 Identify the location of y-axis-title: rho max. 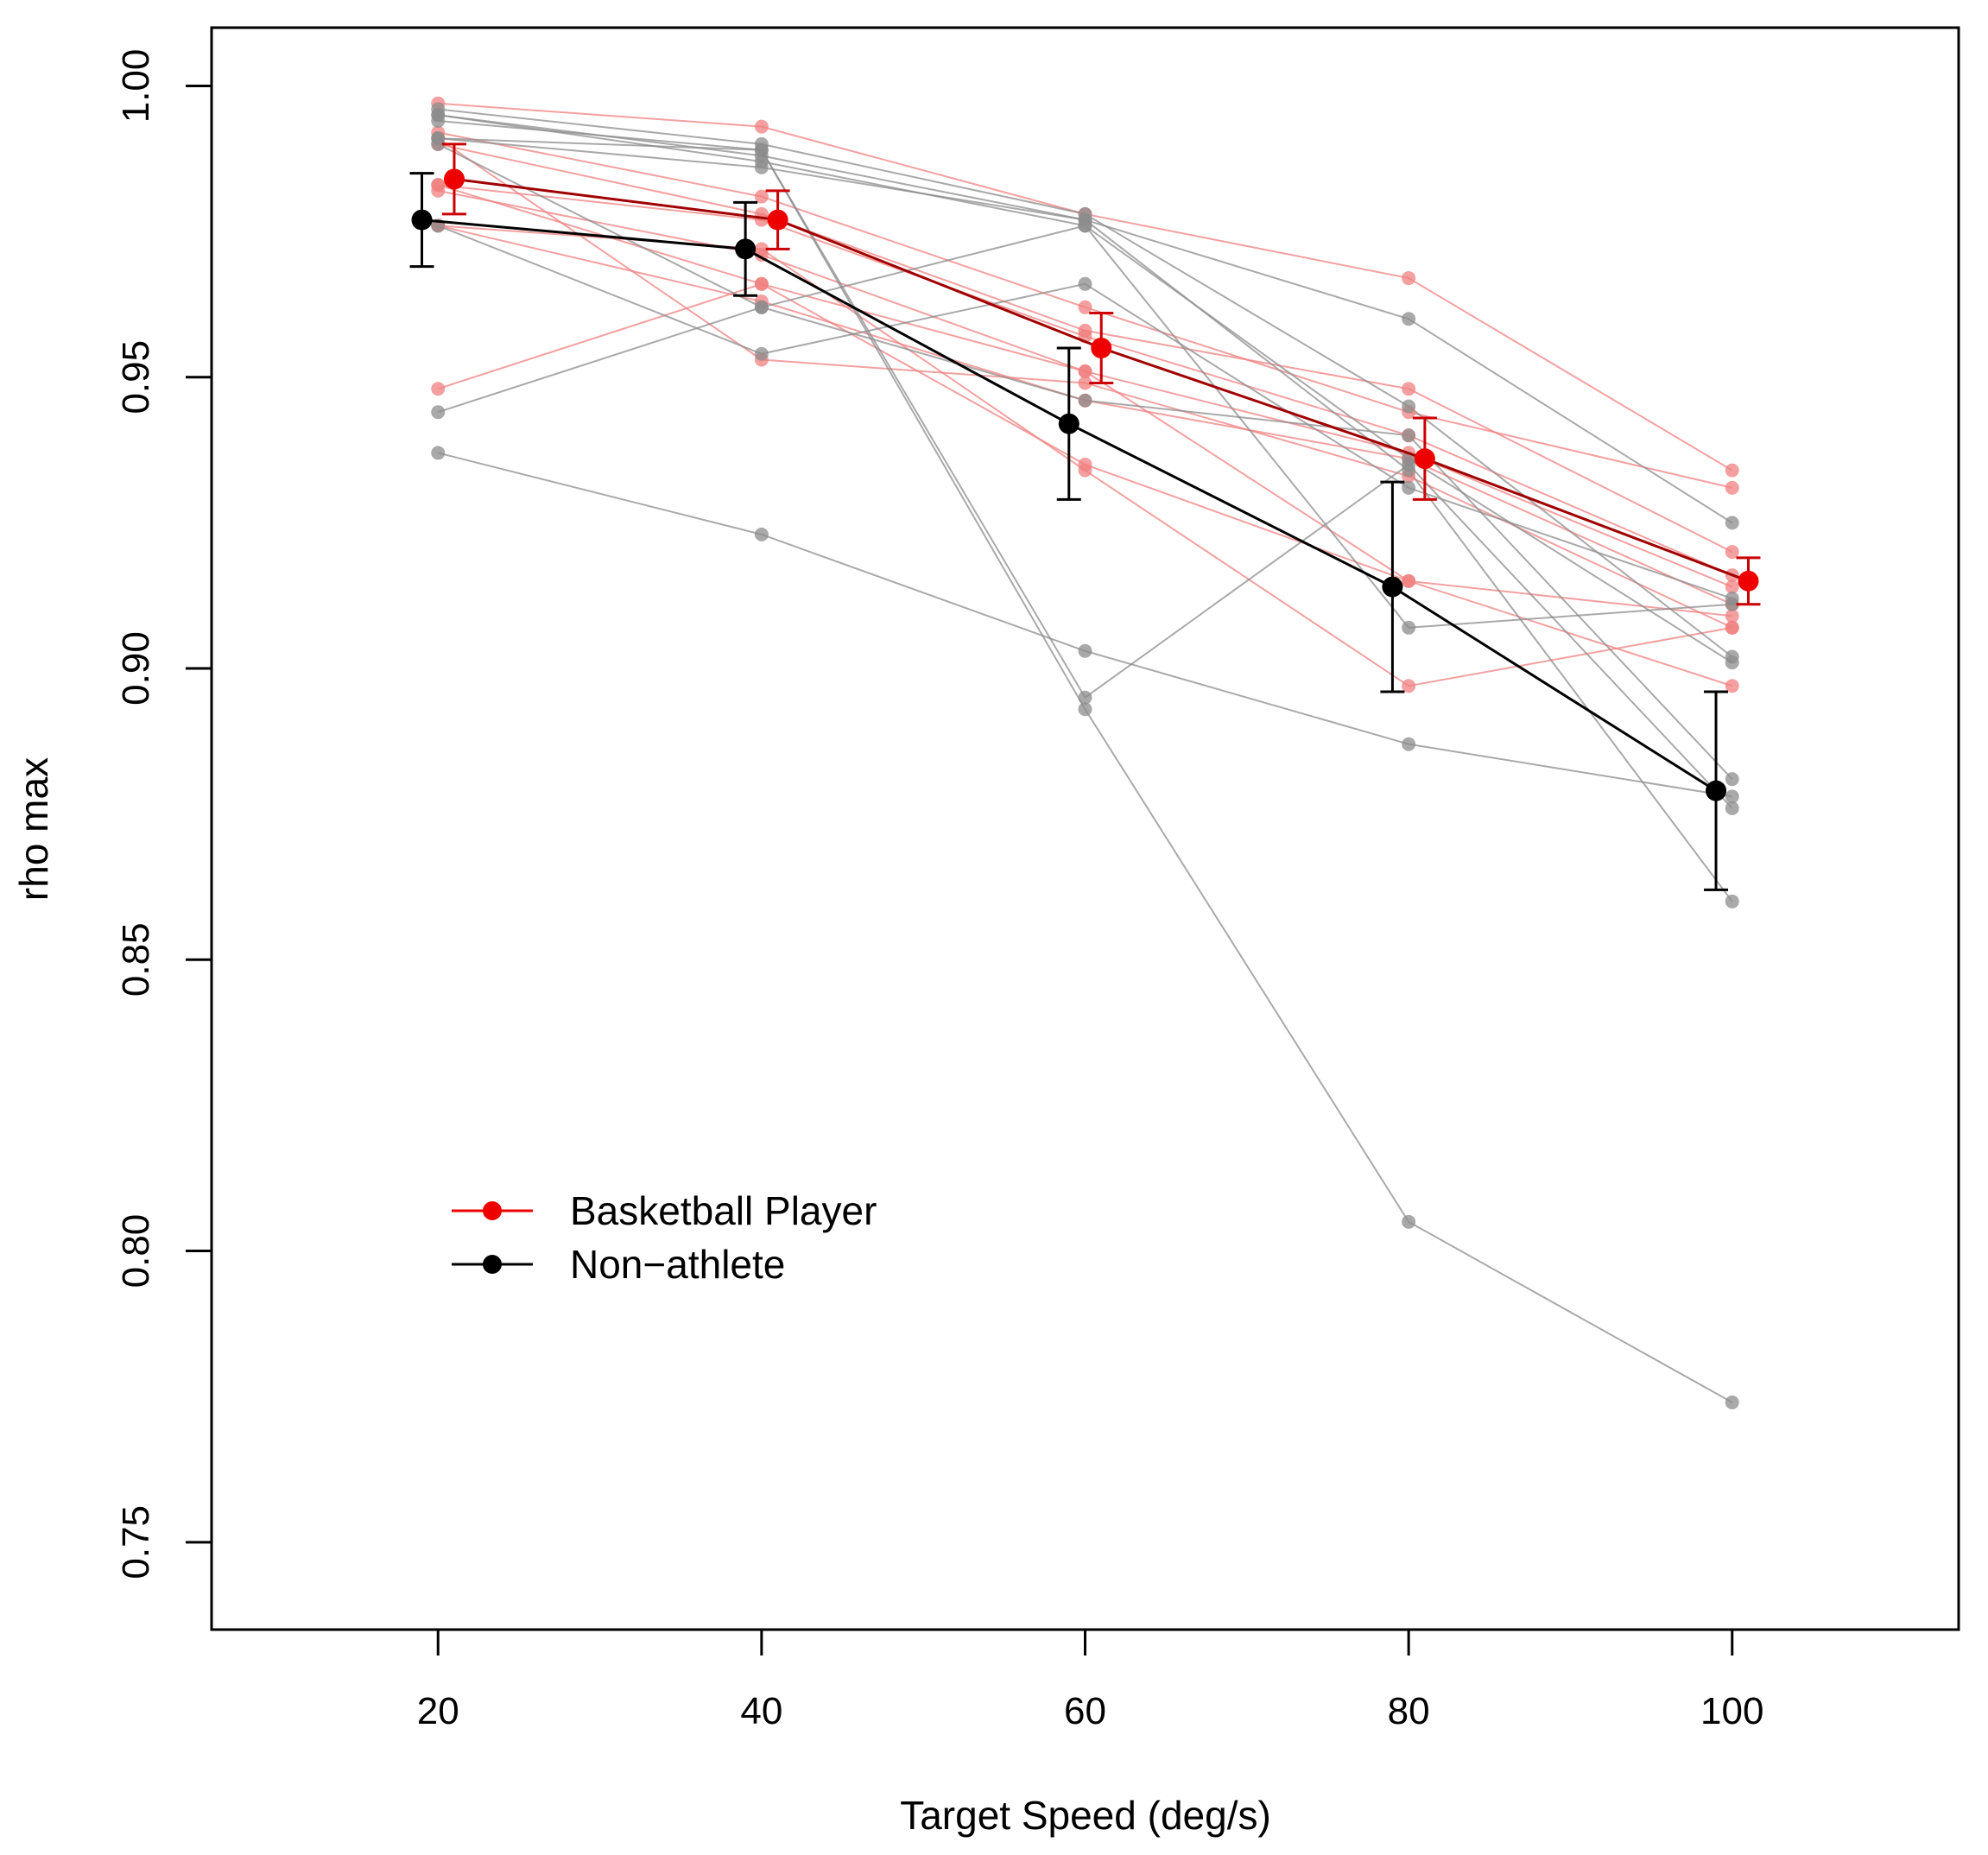
(33, 829).